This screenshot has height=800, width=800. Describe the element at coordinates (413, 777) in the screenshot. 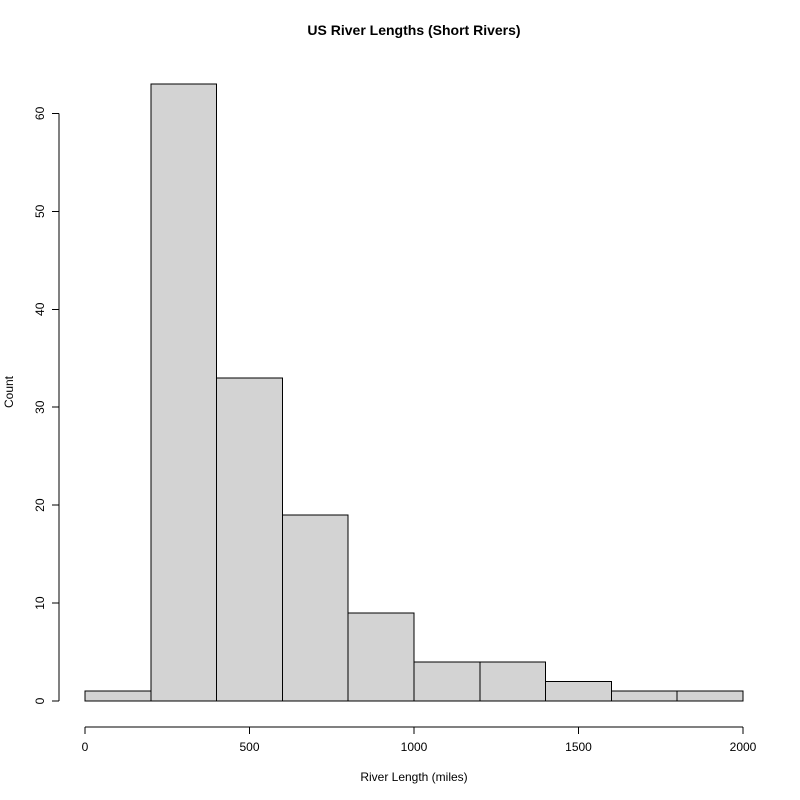

I see `x-axis-label: River Length (miles)` at that location.